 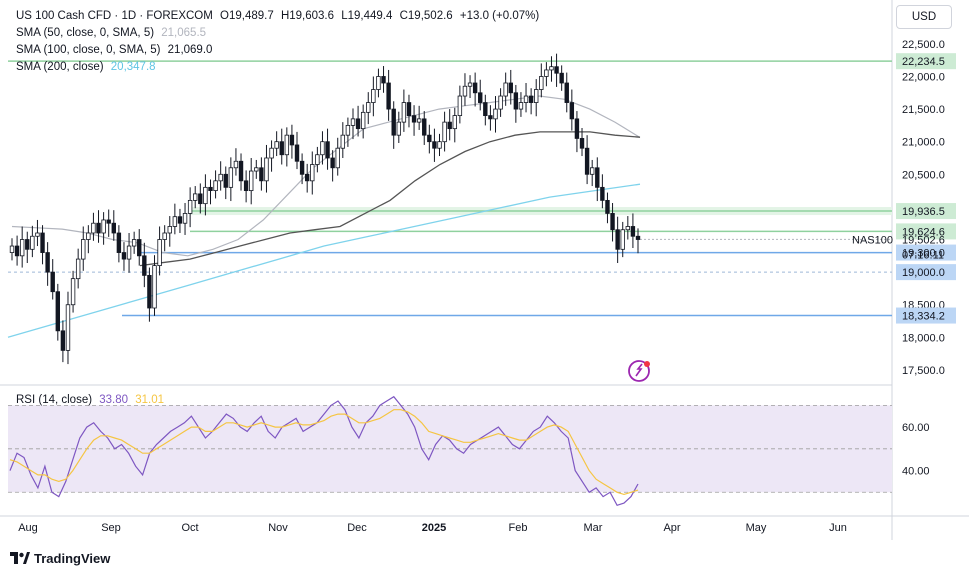 I want to click on sma50-value: 21,065.5, so click(x=184, y=33).